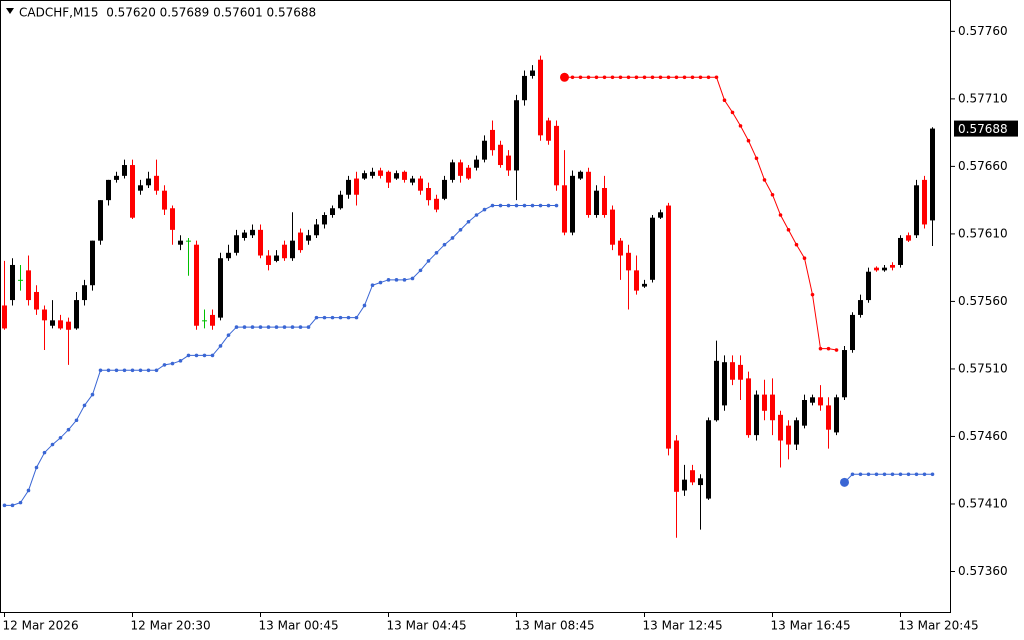  Describe the element at coordinates (41, 626) in the screenshot. I see `x-tick-label: 12 Mar 2026` at that location.